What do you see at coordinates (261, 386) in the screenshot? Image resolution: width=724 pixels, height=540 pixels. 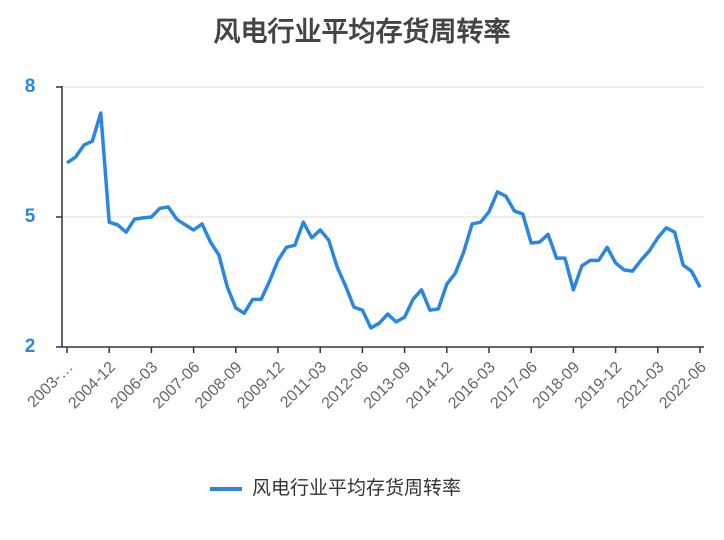 I see `x-tick-label: 2009-12` at bounding box center [261, 386].